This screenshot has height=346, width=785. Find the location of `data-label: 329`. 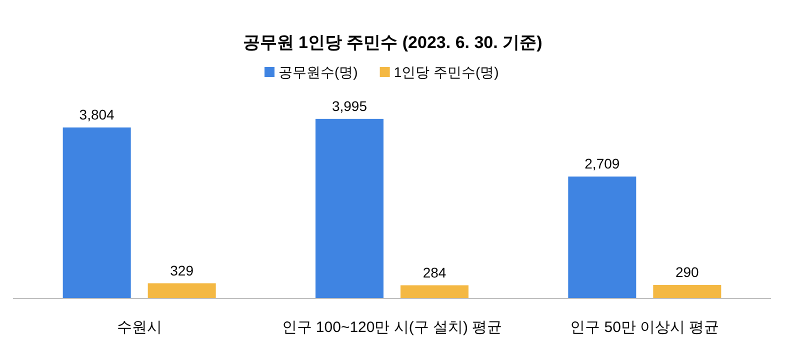

data-label: 329 is located at coordinates (182, 270).